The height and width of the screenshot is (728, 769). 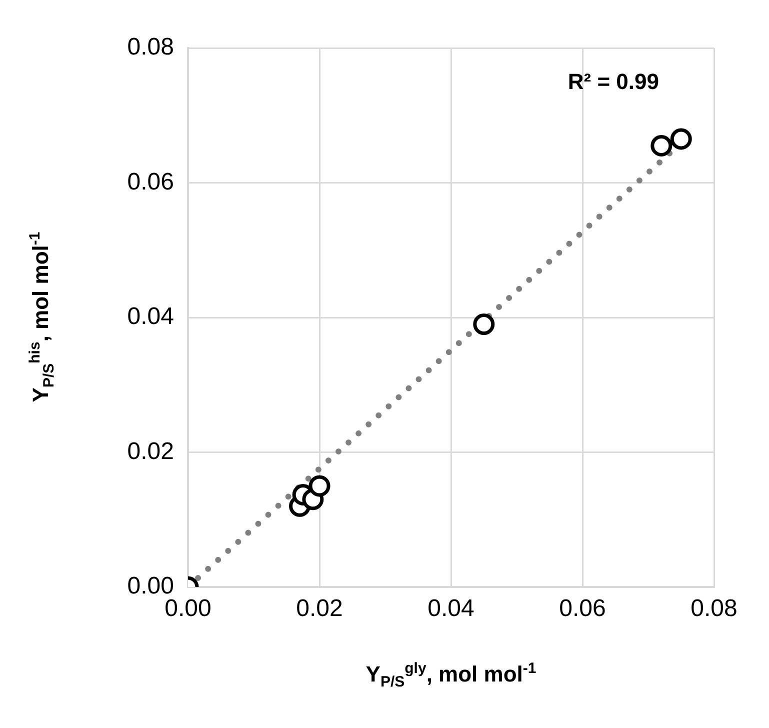 I want to click on x-tick-label: 0.04, so click(x=451, y=608).